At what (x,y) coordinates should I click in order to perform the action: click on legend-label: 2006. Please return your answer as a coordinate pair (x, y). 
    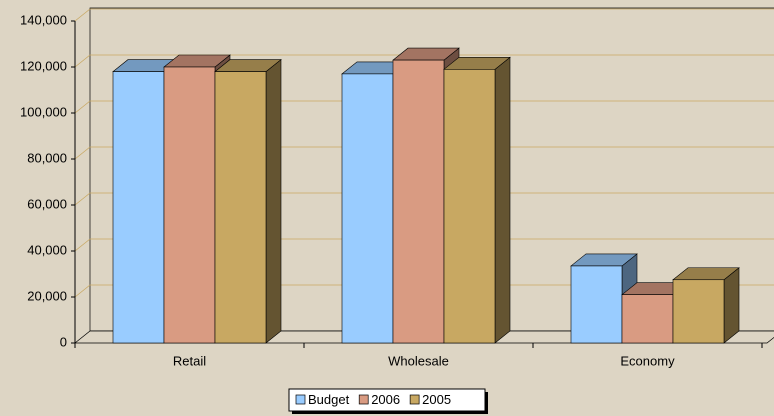
    Looking at the image, I should click on (385, 399).